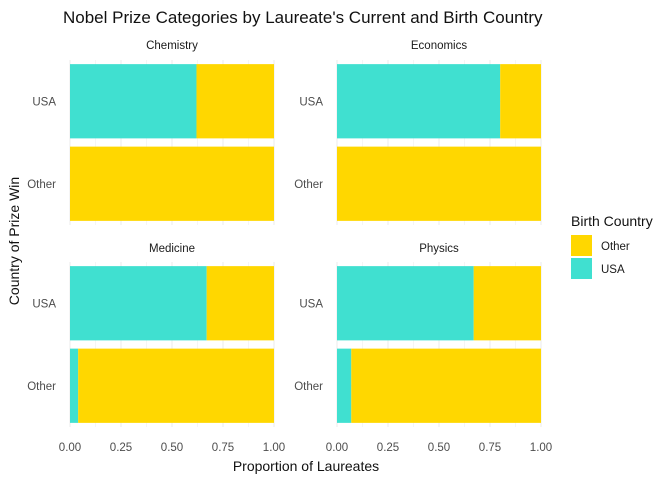 This screenshot has height=480, width=672. Describe the element at coordinates (235, 101) in the screenshot. I see `bar-chemistry-usa-other` at that location.